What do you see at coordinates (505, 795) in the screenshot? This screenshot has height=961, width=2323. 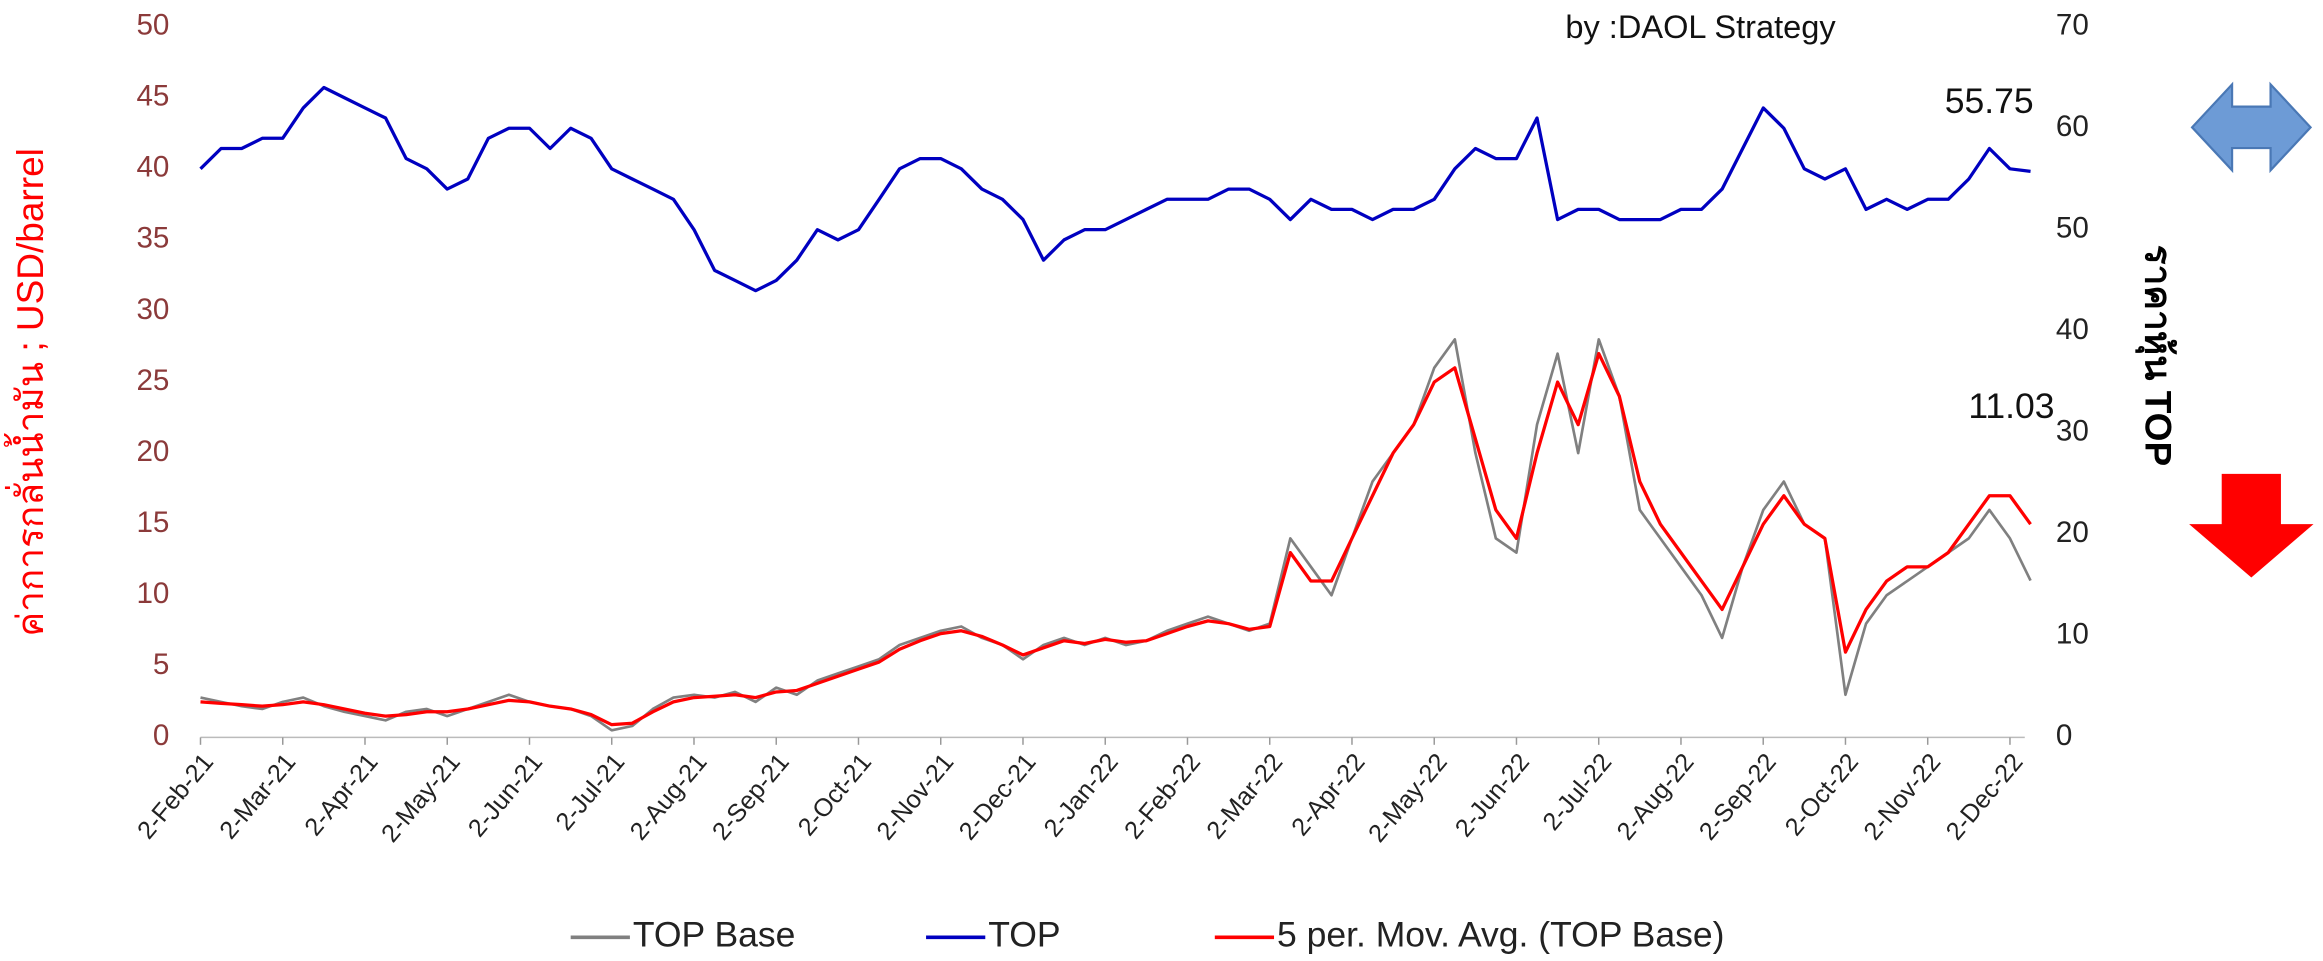 I see `x-tick-label: 2-Jun-21` at bounding box center [505, 795].